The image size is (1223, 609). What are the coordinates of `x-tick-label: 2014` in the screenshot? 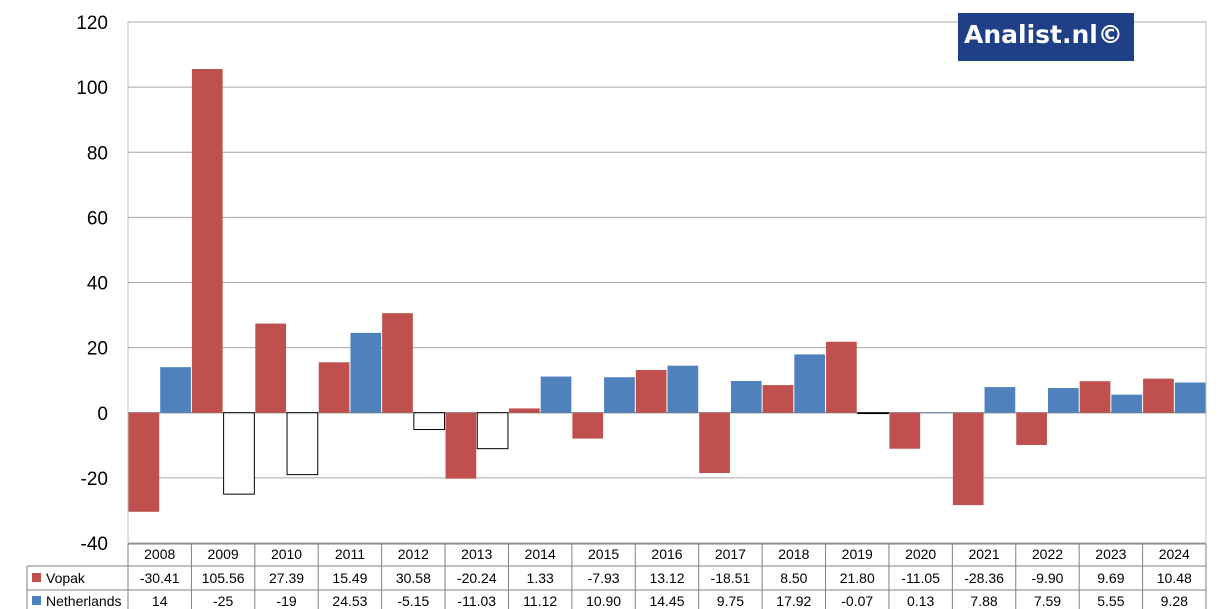 It's located at (540, 554).